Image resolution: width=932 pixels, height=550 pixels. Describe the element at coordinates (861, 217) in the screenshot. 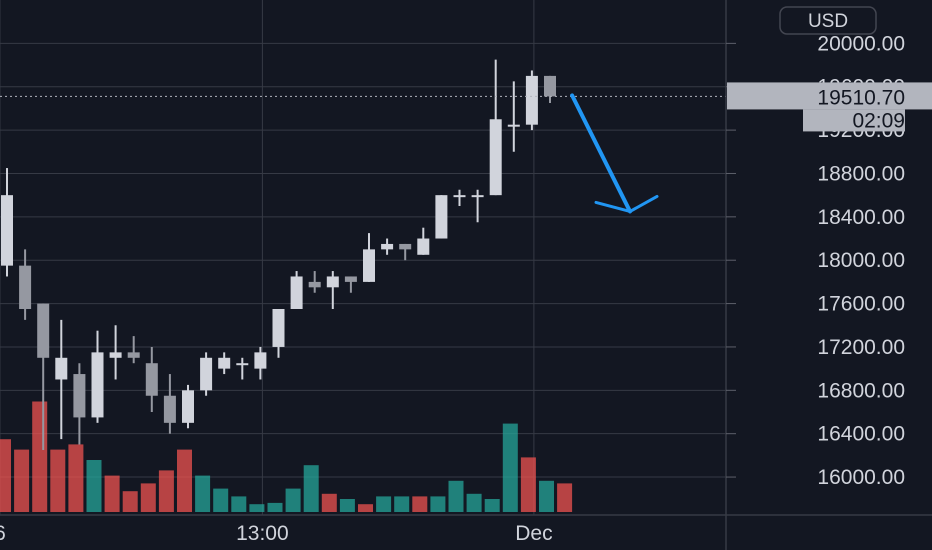

I see `price-tick-label: 18400.00` at that location.